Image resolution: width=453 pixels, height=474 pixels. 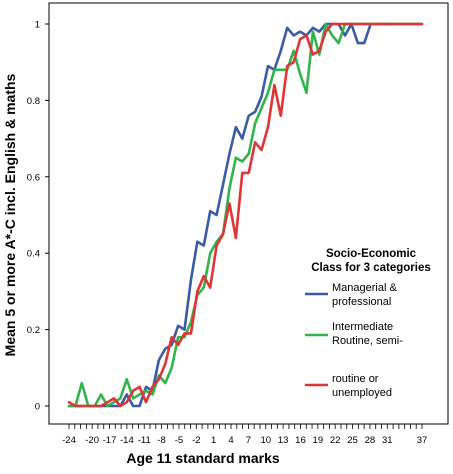 What do you see at coordinates (367, 341) in the screenshot?
I see `legend-label-2: Routine, semi-` at bounding box center [367, 341].